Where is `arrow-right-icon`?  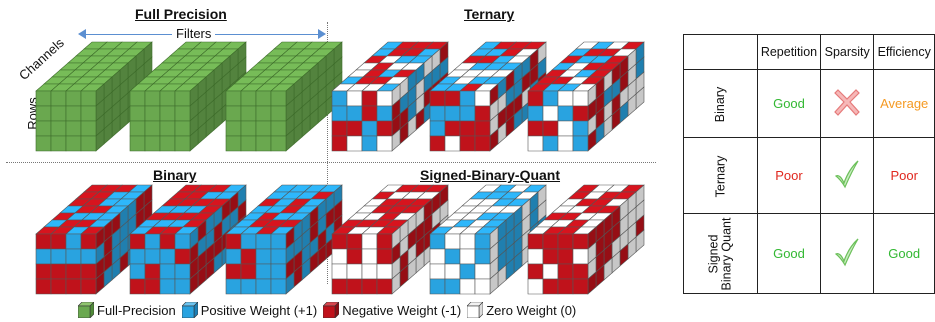 arrow-right-icon is located at coordinates (322, 34).